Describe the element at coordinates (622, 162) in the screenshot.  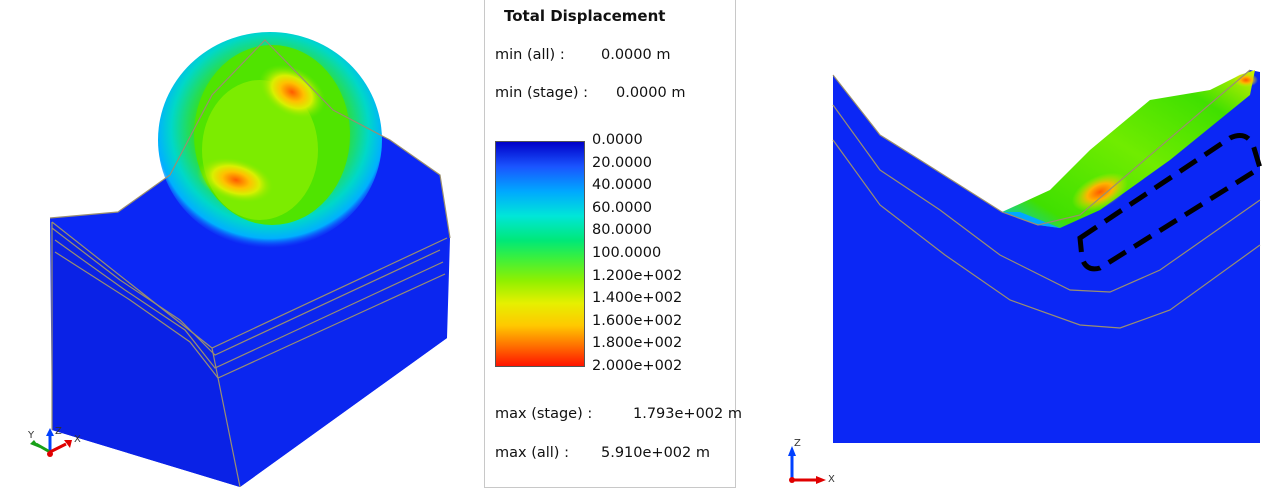
I see `color-bar-tick-label: 20.0000` at that location.